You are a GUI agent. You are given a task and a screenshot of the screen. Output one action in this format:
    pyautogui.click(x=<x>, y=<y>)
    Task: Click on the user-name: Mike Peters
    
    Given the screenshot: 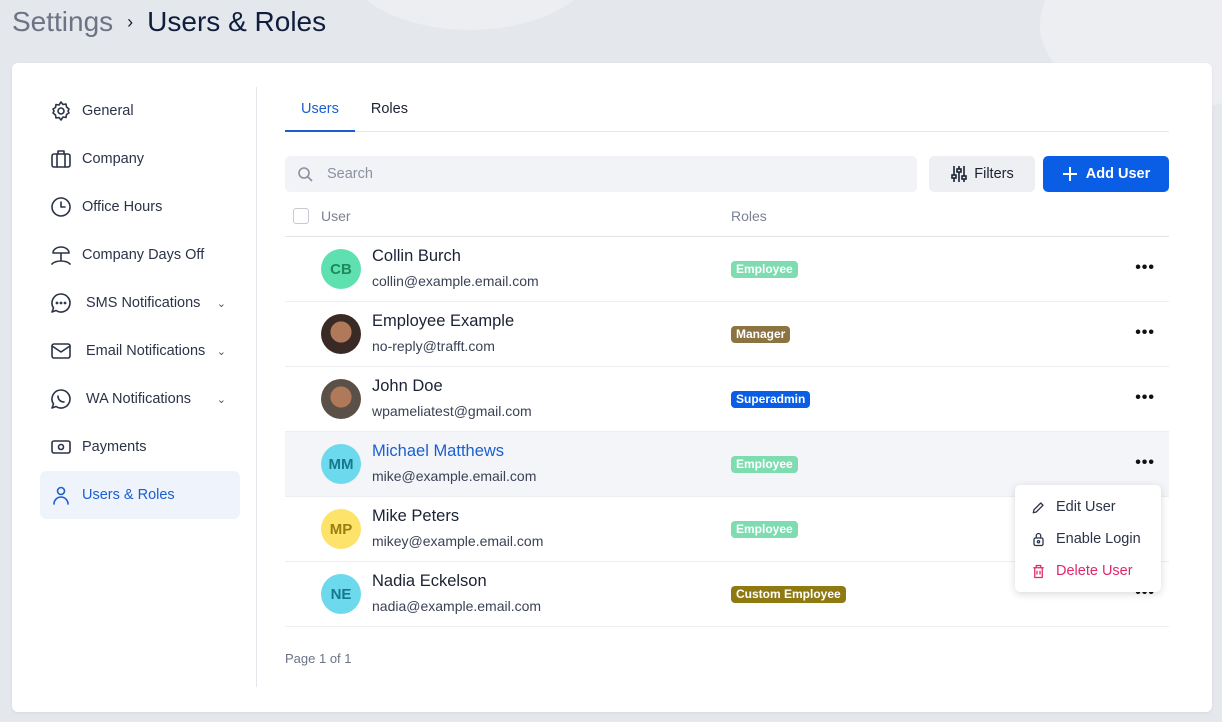 What is the action you would take?
    pyautogui.click(x=416, y=516)
    